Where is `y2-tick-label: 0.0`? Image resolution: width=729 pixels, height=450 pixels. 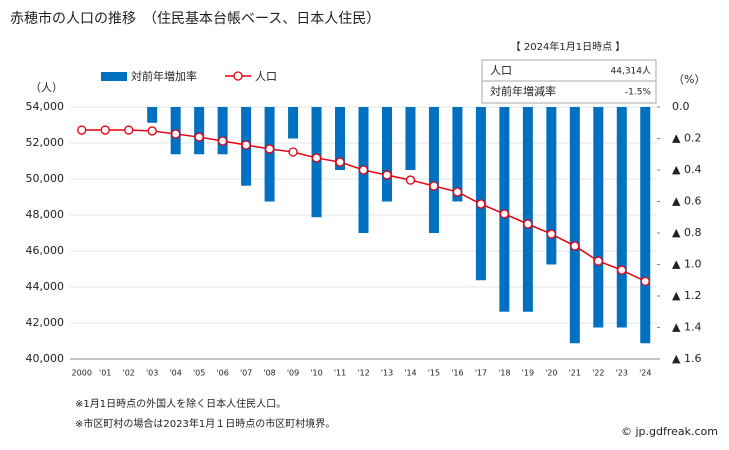
y2-tick-label: 0.0 is located at coordinates (681, 106).